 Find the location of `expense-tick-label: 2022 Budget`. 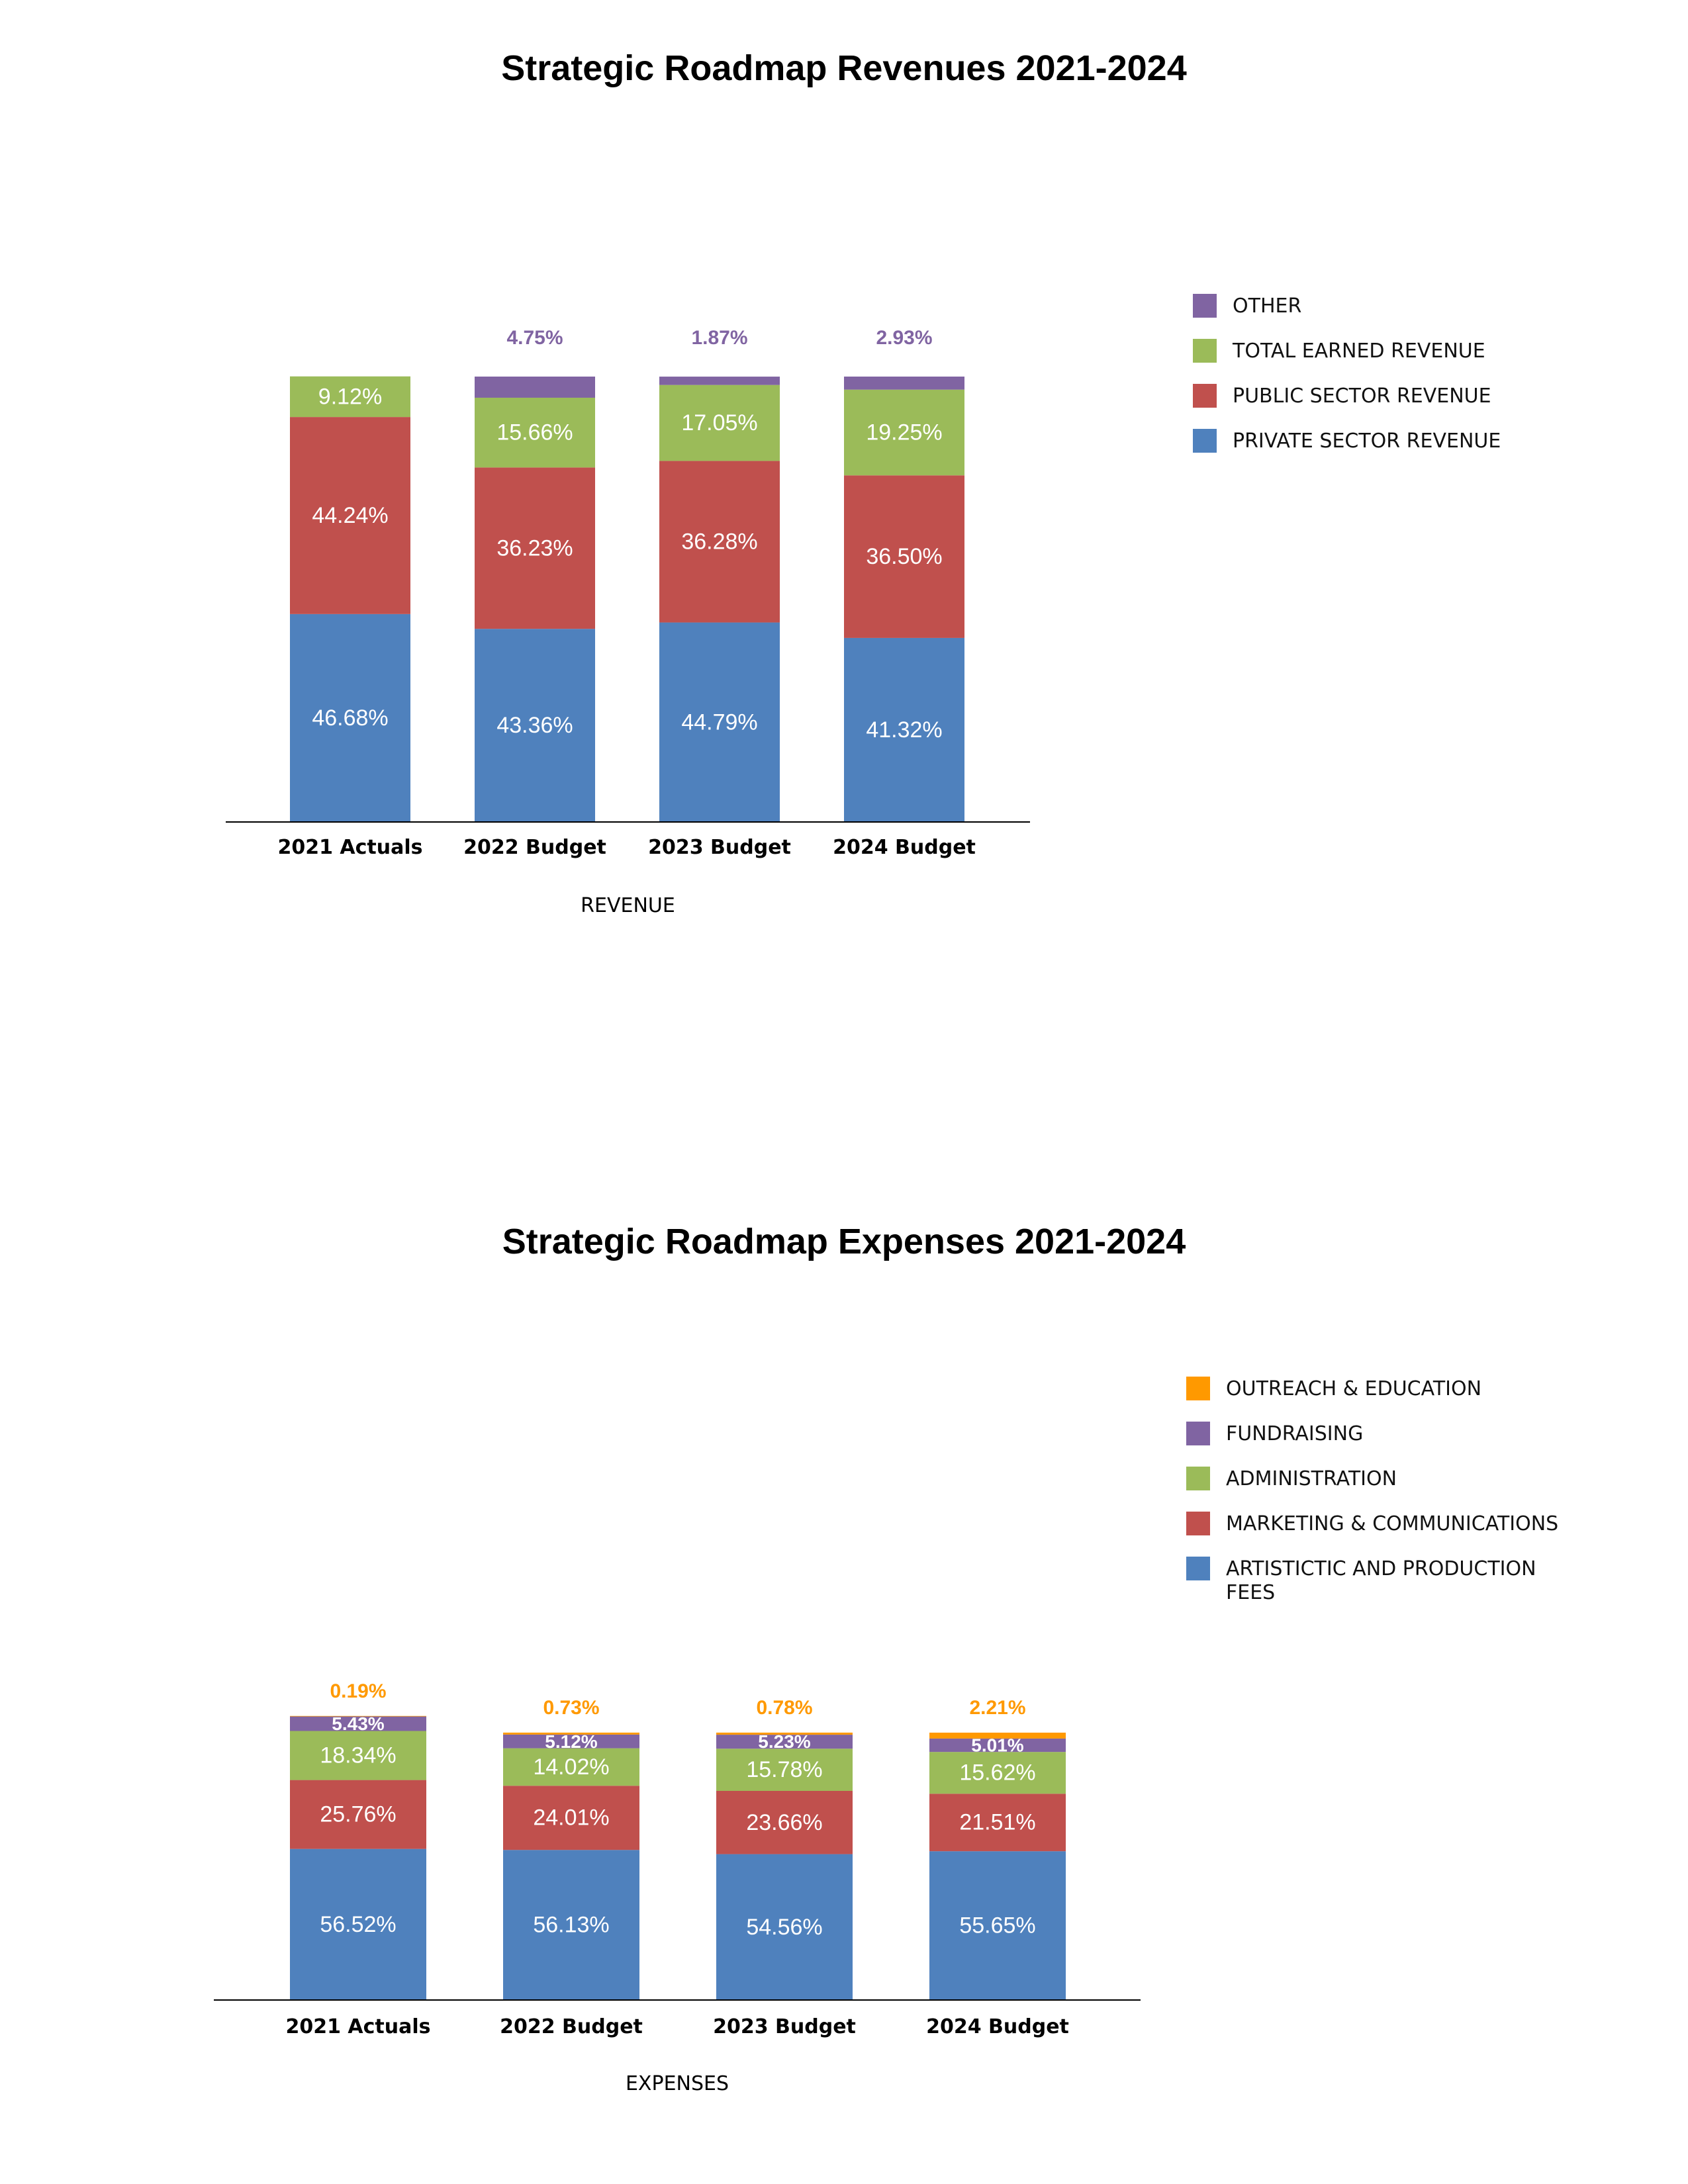

expense-tick-label: 2022 Budget is located at coordinates (571, 2026).